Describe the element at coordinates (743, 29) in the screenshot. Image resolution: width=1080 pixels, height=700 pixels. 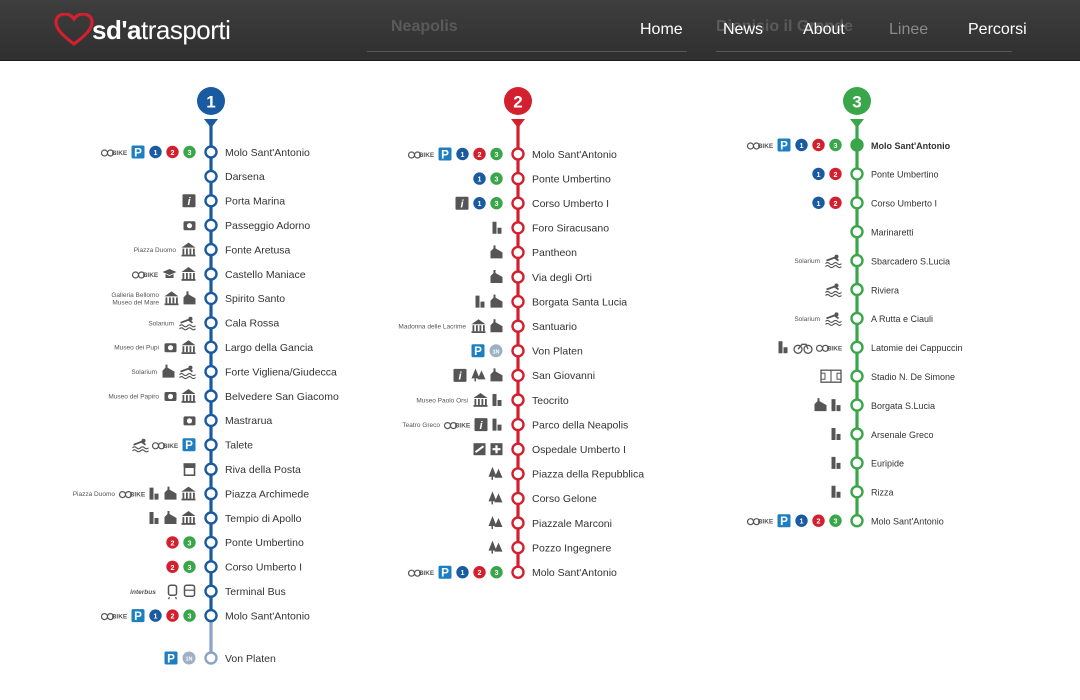
I see `nav-news: News` at that location.